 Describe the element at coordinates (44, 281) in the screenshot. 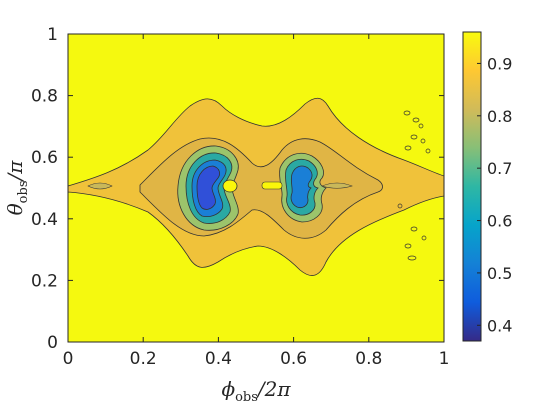

I see `y-tick-label: 0.2` at that location.